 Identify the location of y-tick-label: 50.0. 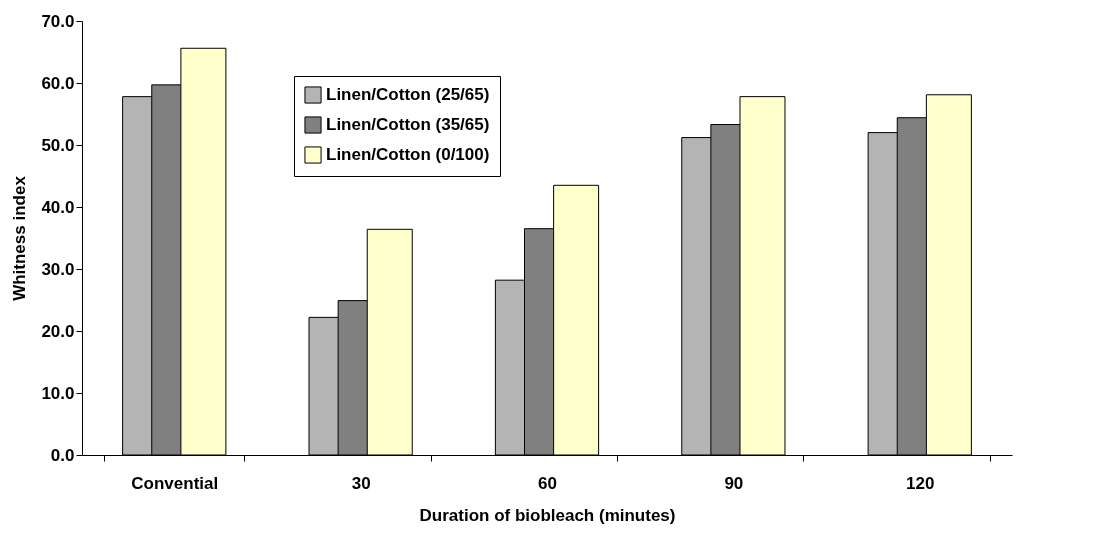
(58, 145).